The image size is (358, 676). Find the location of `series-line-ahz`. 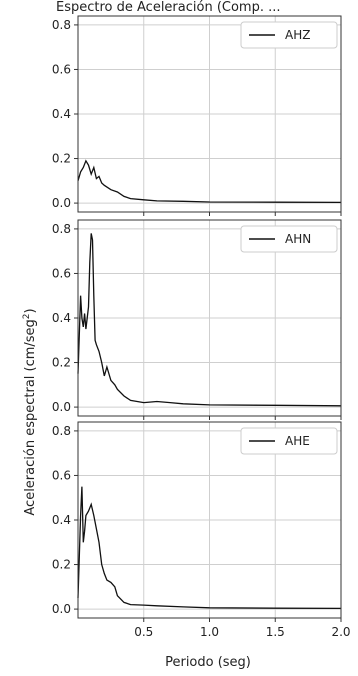

series-line-ahz is located at coordinates (209, 181).